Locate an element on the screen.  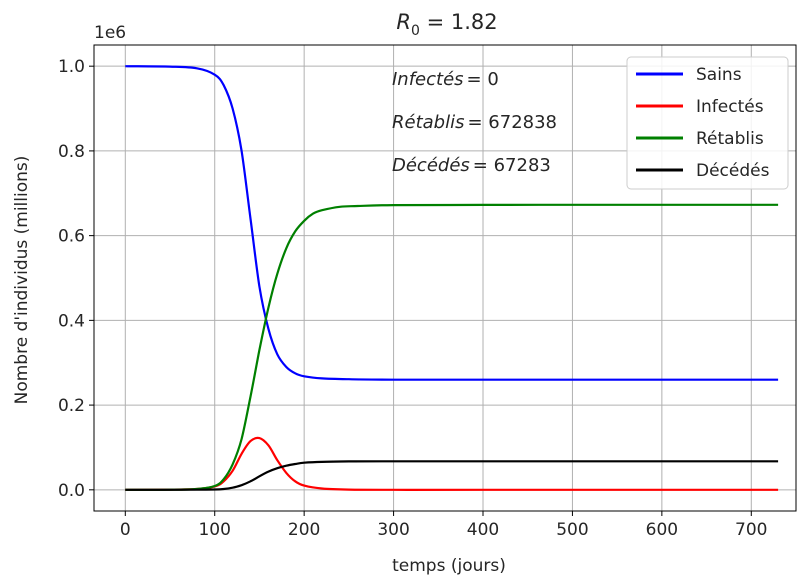
x-tick-label: 400 is located at coordinates (483, 530).